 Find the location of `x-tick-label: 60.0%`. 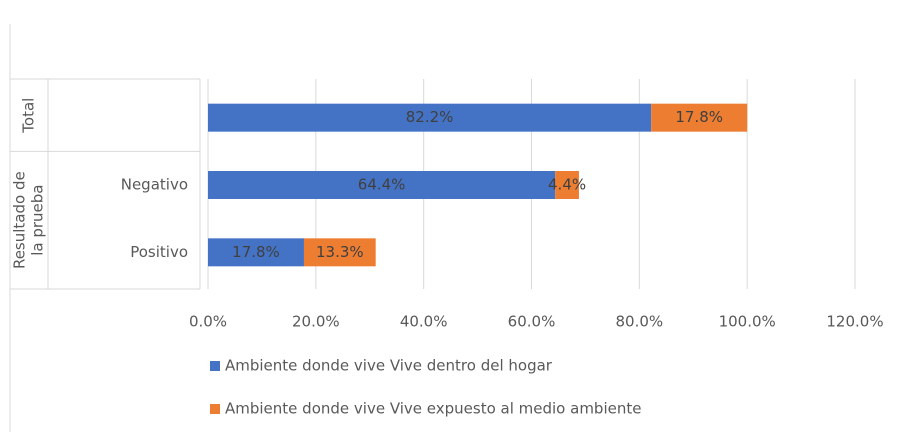

x-tick-label: 60.0% is located at coordinates (532, 322).